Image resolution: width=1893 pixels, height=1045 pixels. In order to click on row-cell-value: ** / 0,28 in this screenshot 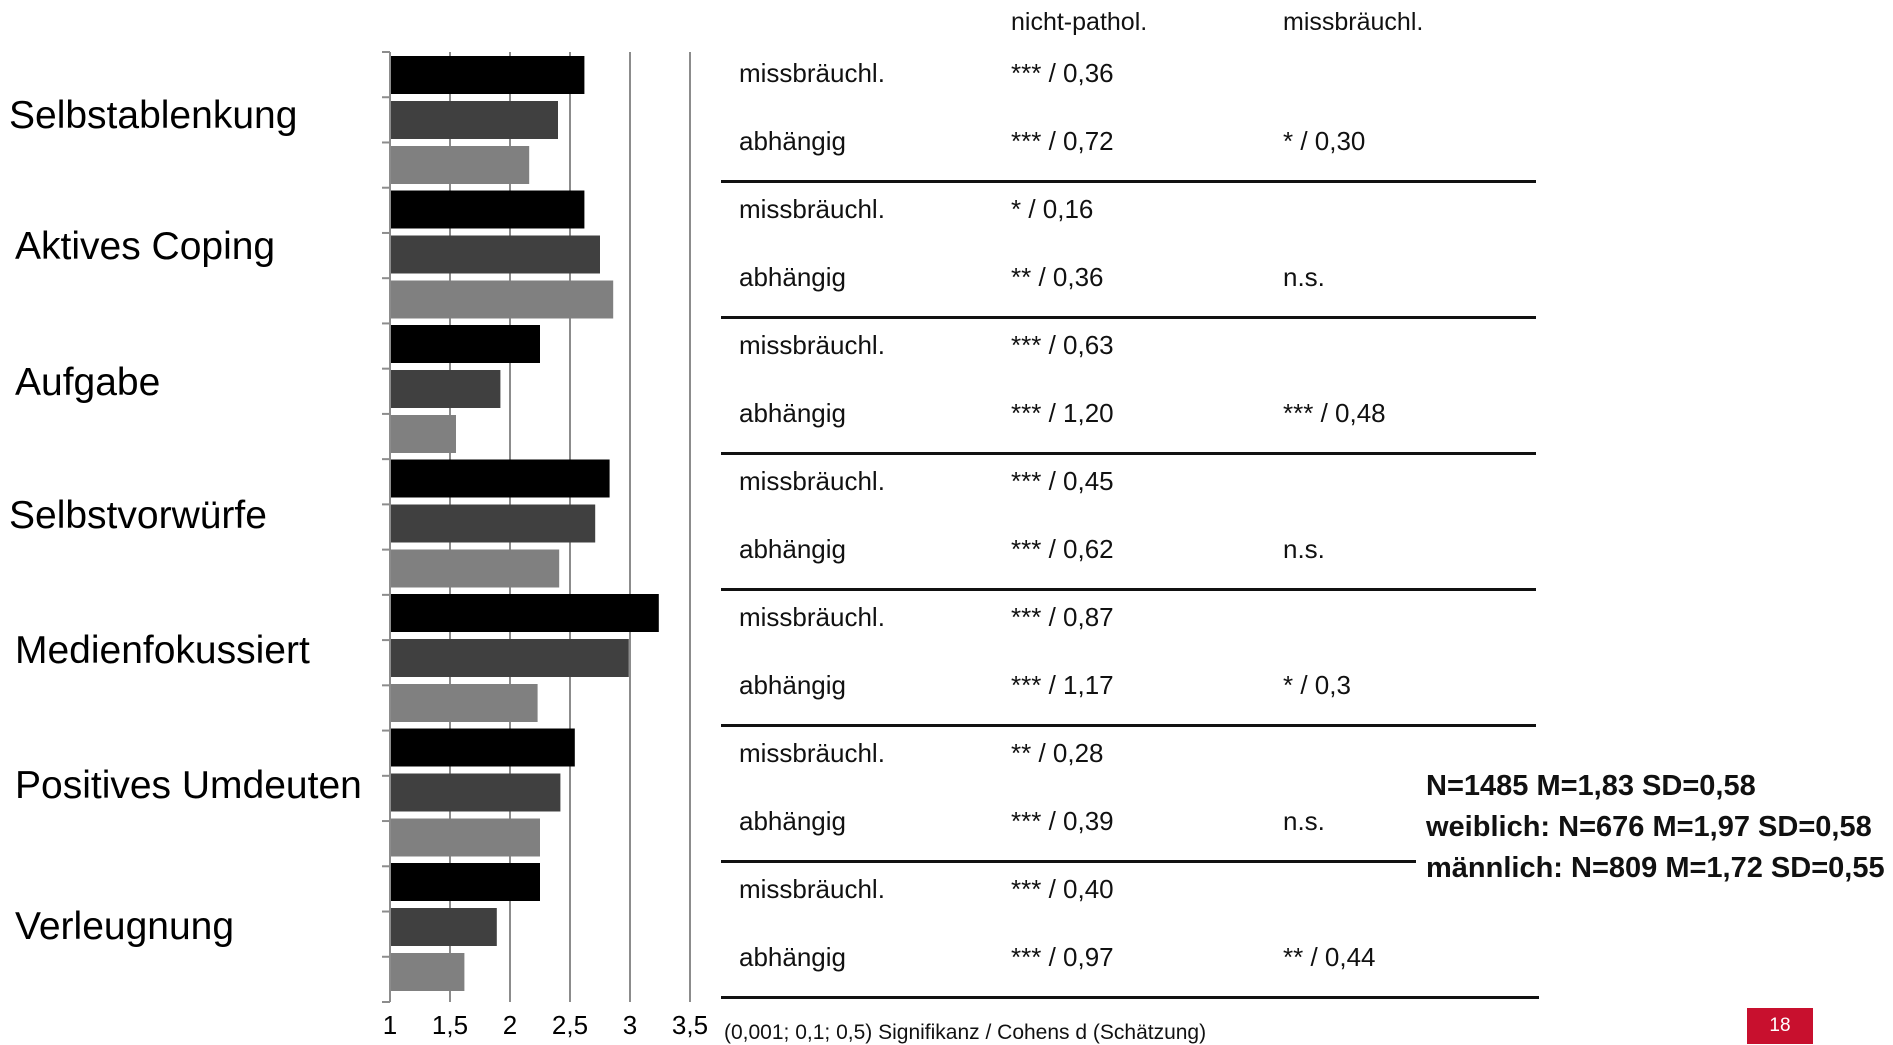, I will do `click(1057, 753)`.